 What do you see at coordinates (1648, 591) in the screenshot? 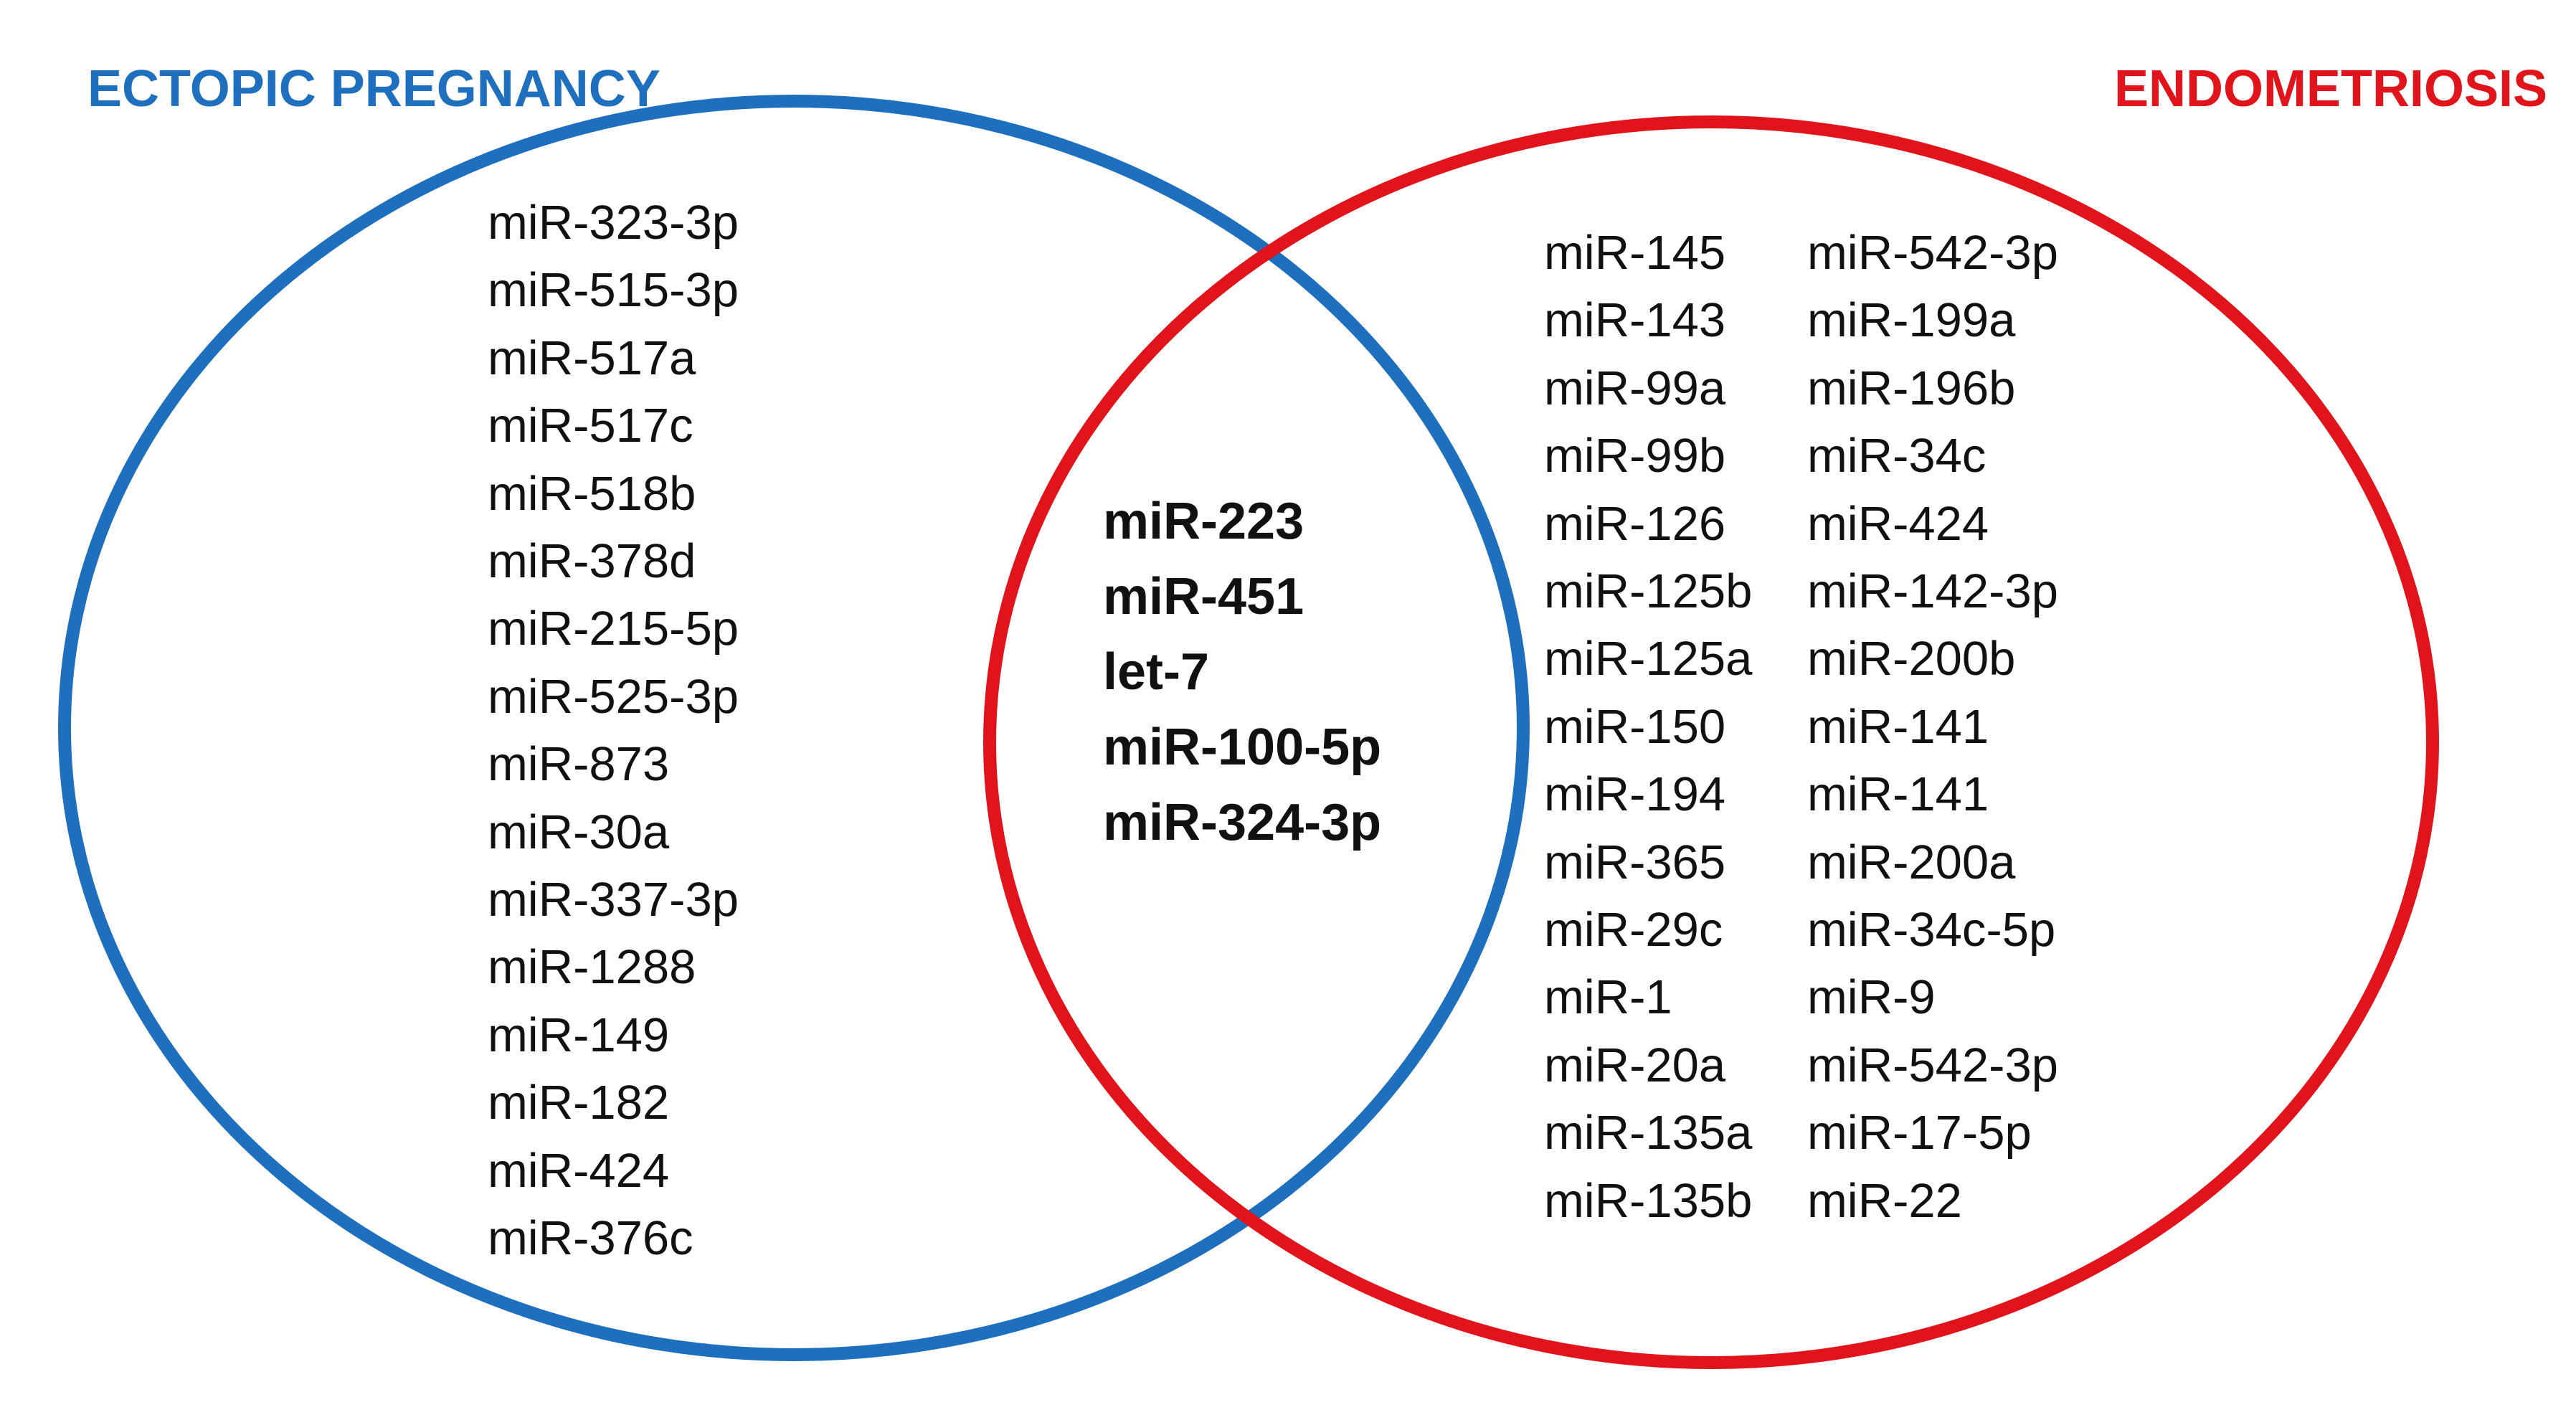
I see `endometriosis-mirna: miR-125b` at bounding box center [1648, 591].